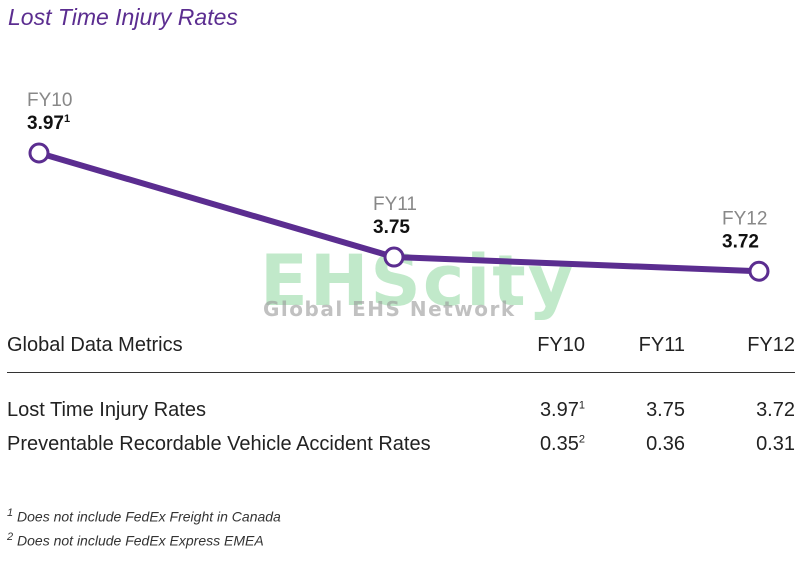 The height and width of the screenshot is (562, 800). What do you see at coordinates (395, 204) in the screenshot?
I see `category-label: FY11` at bounding box center [395, 204].